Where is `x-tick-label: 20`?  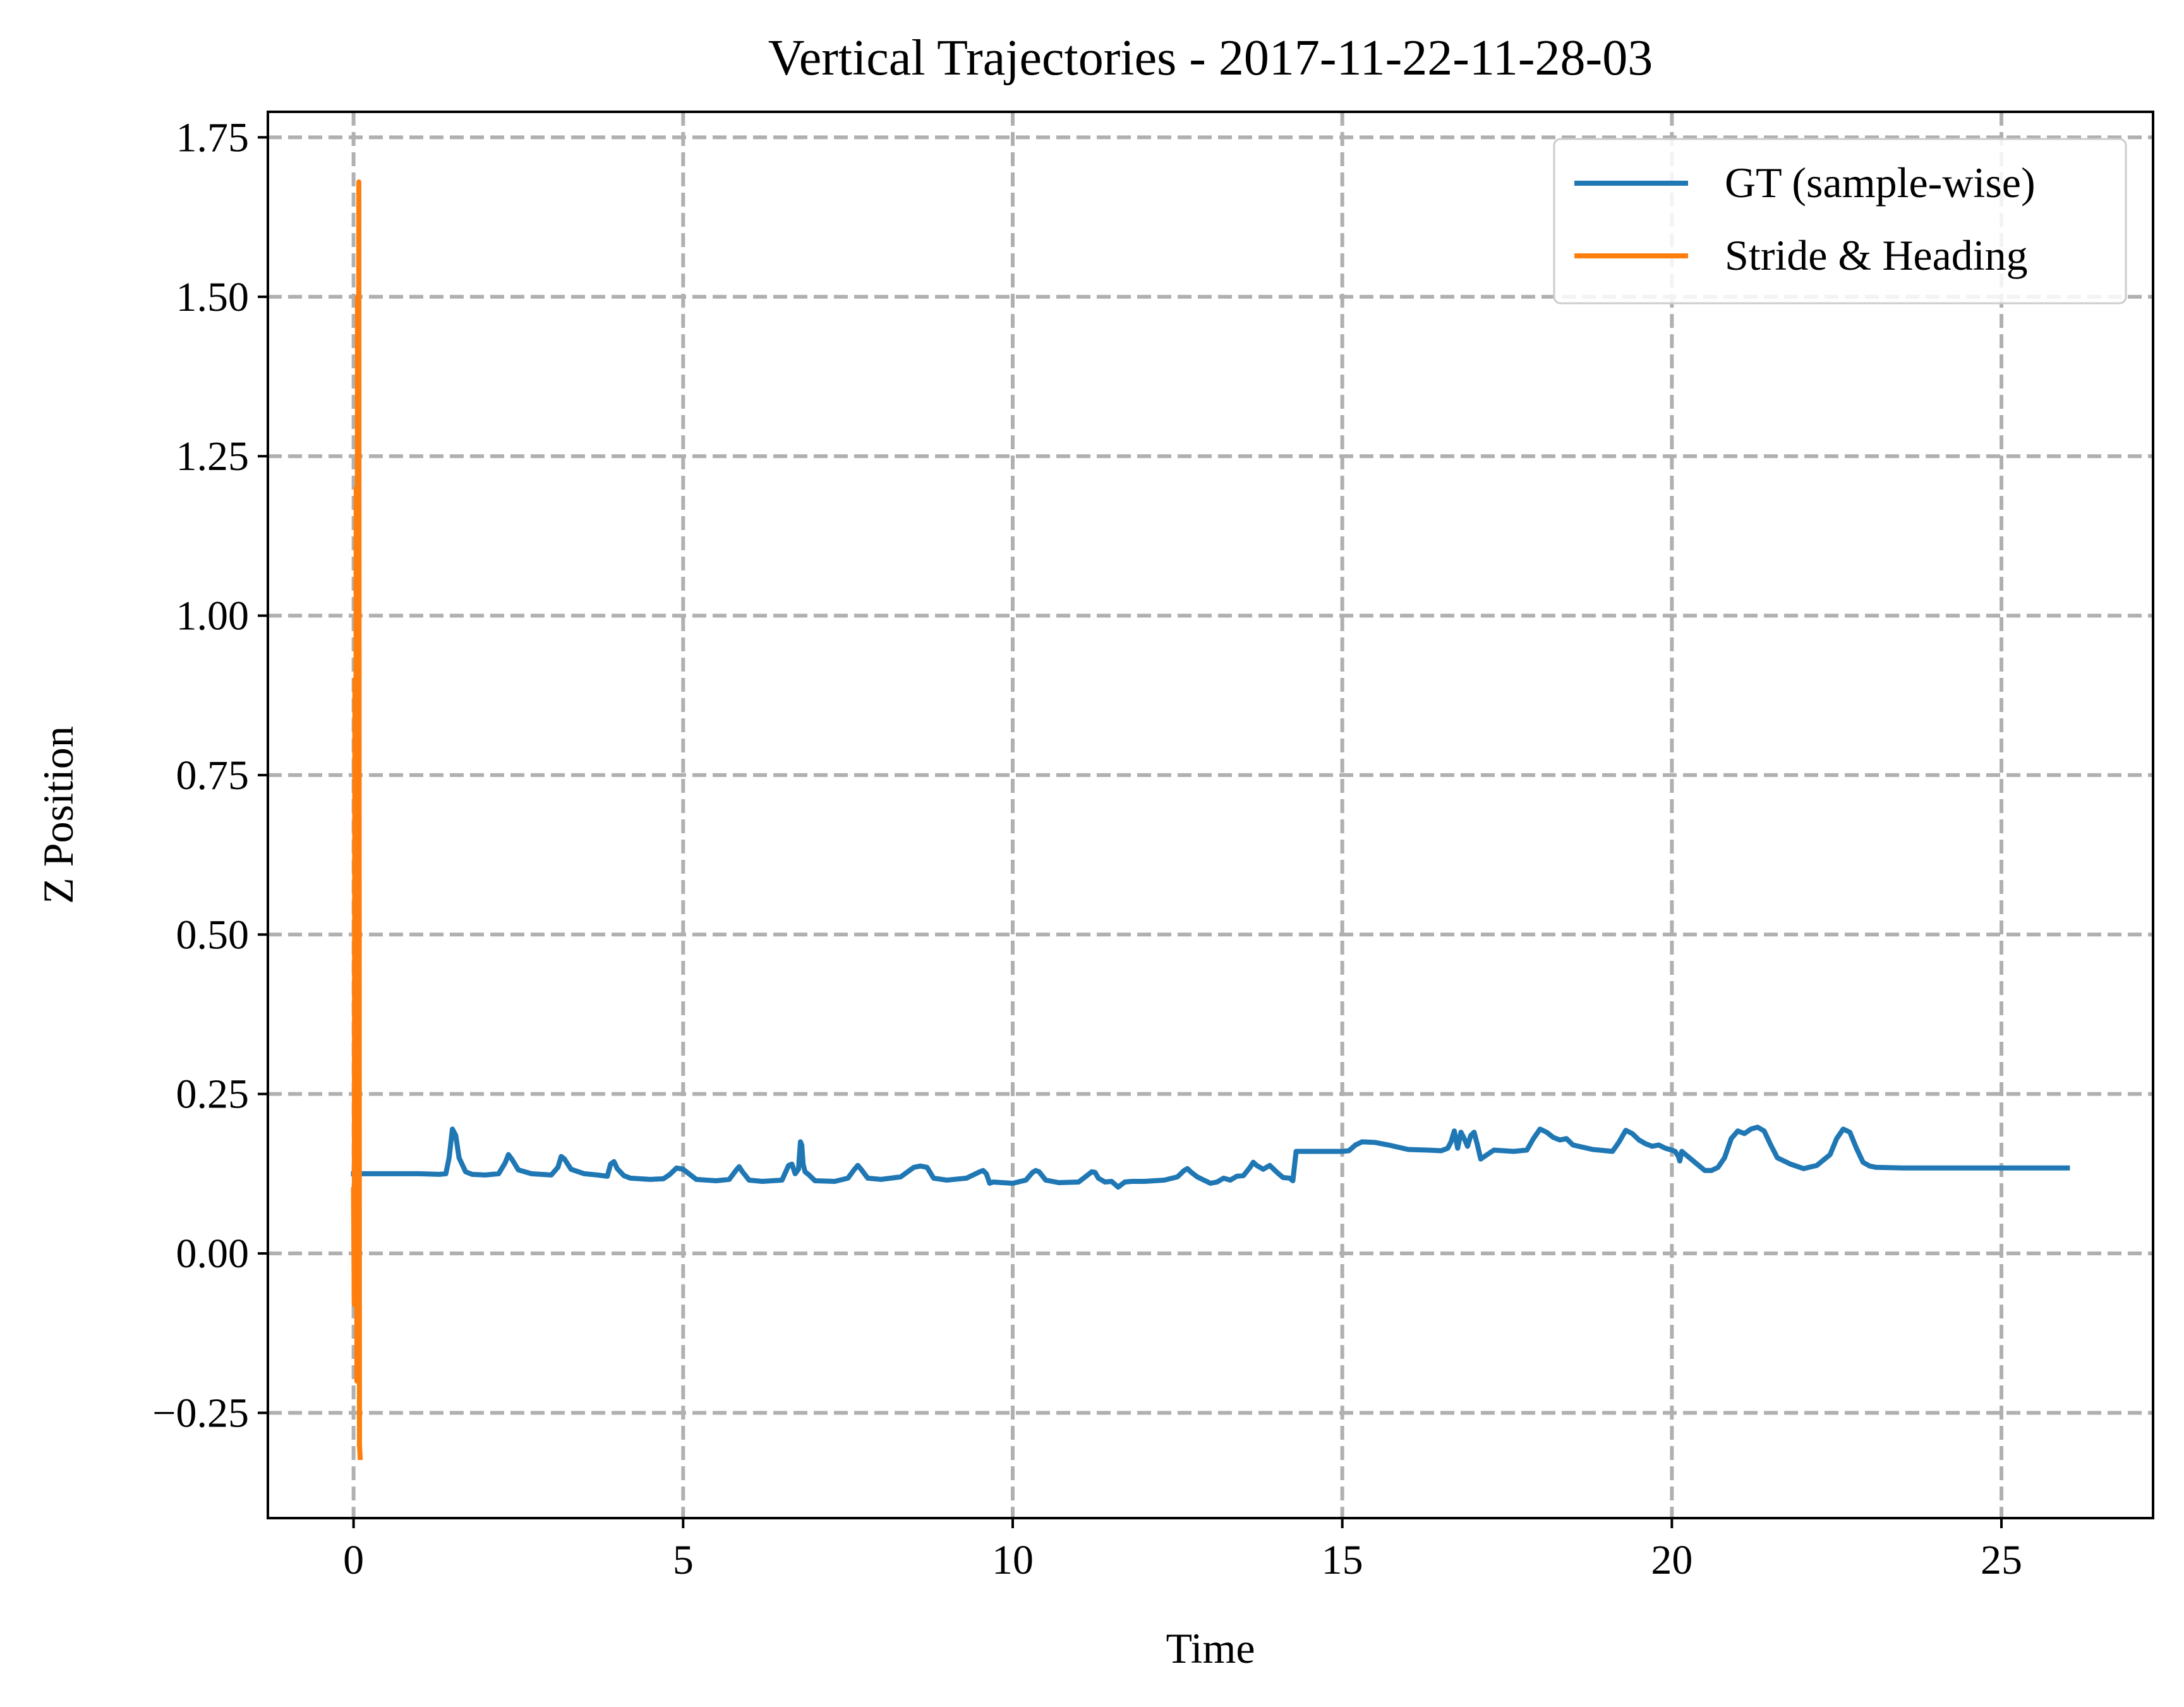 x-tick-label: 20 is located at coordinates (1672, 1560).